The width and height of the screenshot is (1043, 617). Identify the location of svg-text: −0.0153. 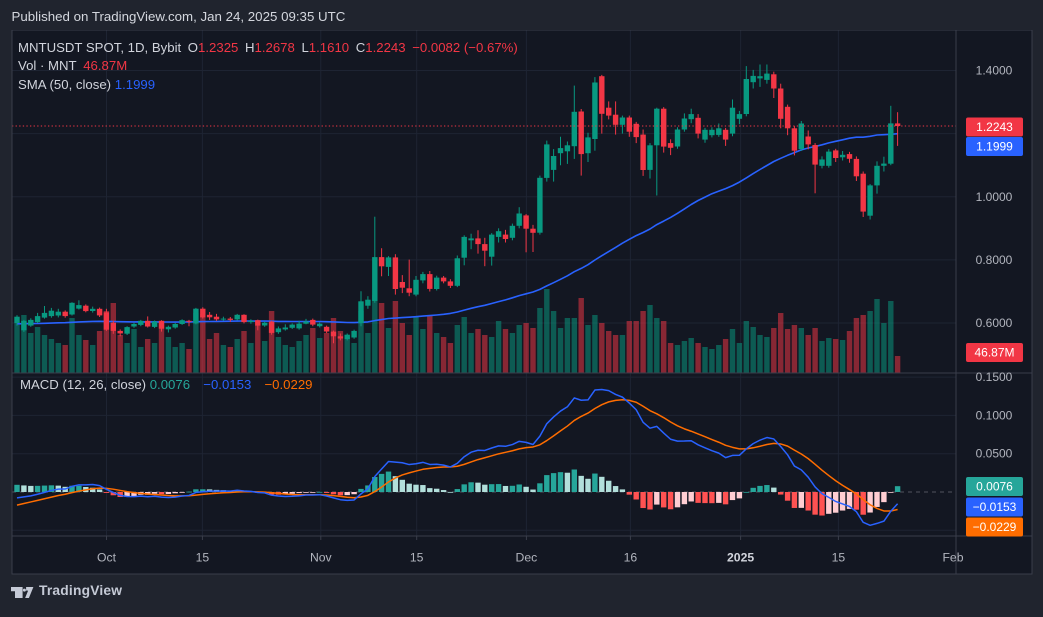
(995, 507).